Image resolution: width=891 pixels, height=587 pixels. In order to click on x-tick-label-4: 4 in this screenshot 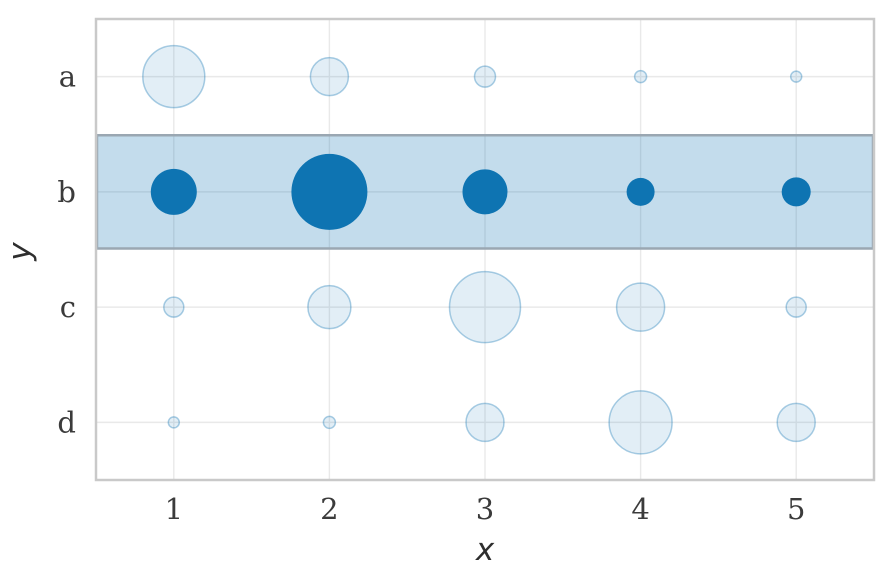, I will do `click(640, 509)`.